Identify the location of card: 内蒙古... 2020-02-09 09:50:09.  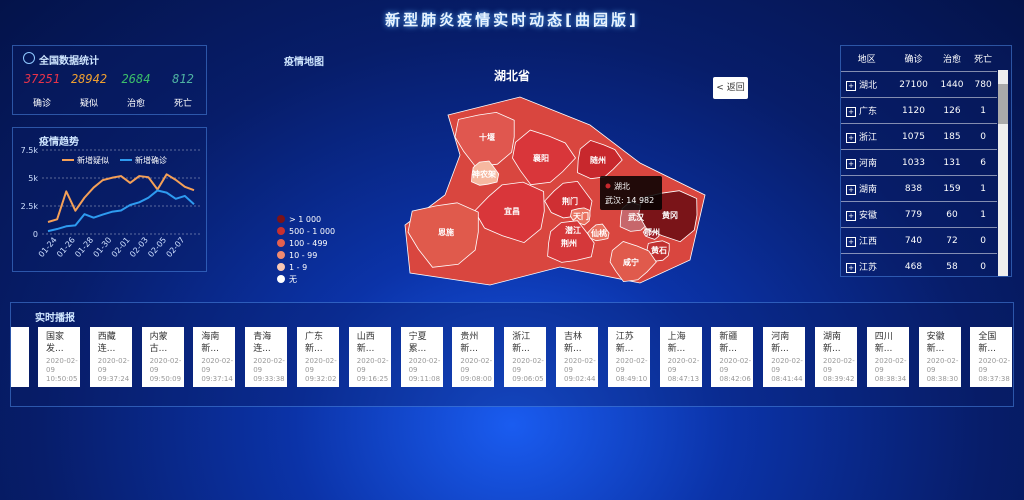
(162, 357).